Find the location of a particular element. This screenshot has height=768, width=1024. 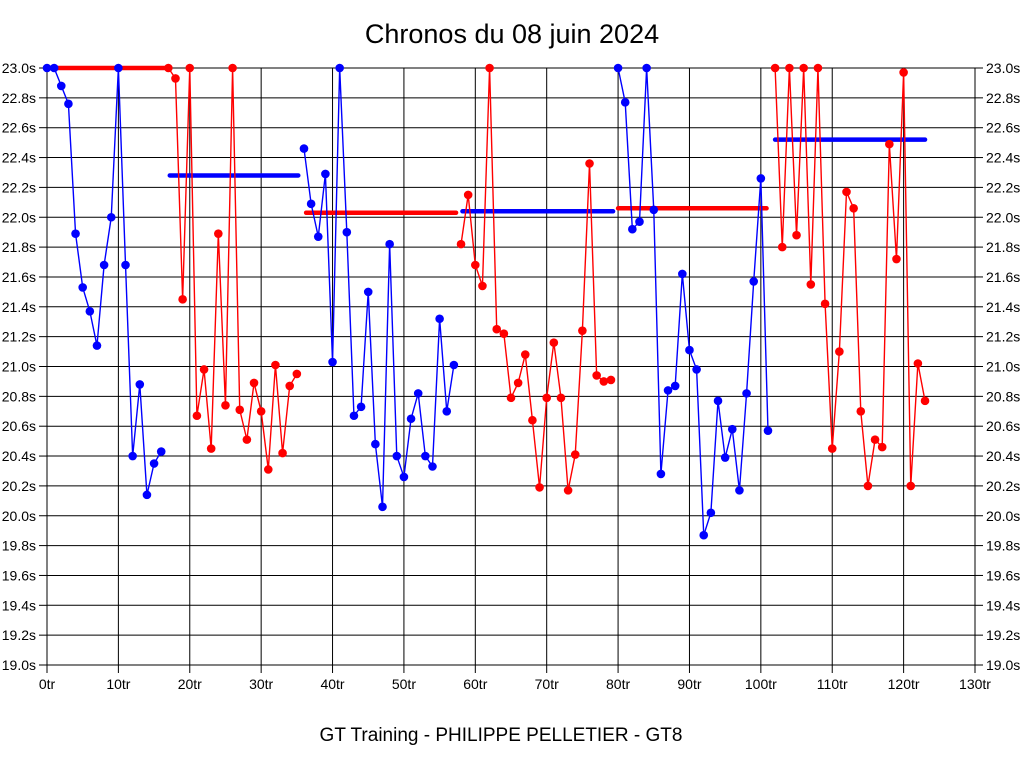

svg-text: 120tr is located at coordinates (904, 684).